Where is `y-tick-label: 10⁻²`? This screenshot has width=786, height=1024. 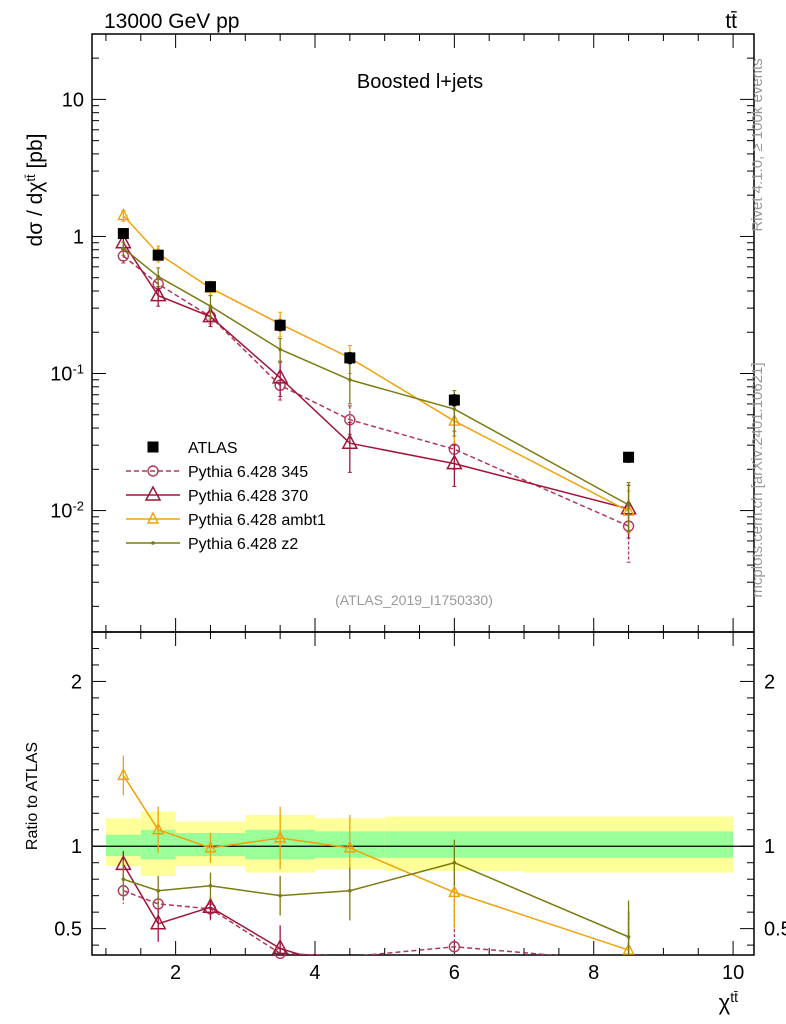 y-tick-label: 10⁻² is located at coordinates (67, 510).